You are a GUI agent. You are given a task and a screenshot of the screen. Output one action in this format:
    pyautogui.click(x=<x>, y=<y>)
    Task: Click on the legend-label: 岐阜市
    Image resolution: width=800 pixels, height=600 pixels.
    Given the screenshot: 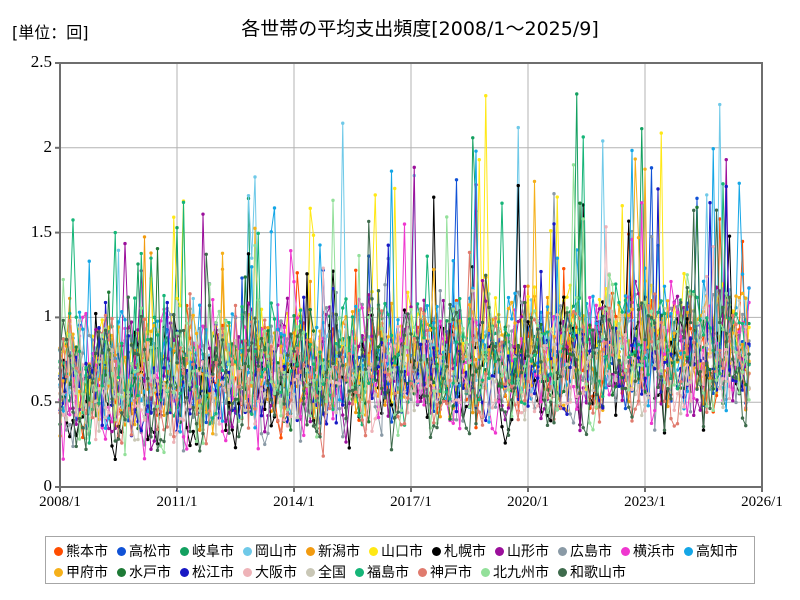 What is the action you would take?
    pyautogui.click(x=213, y=551)
    